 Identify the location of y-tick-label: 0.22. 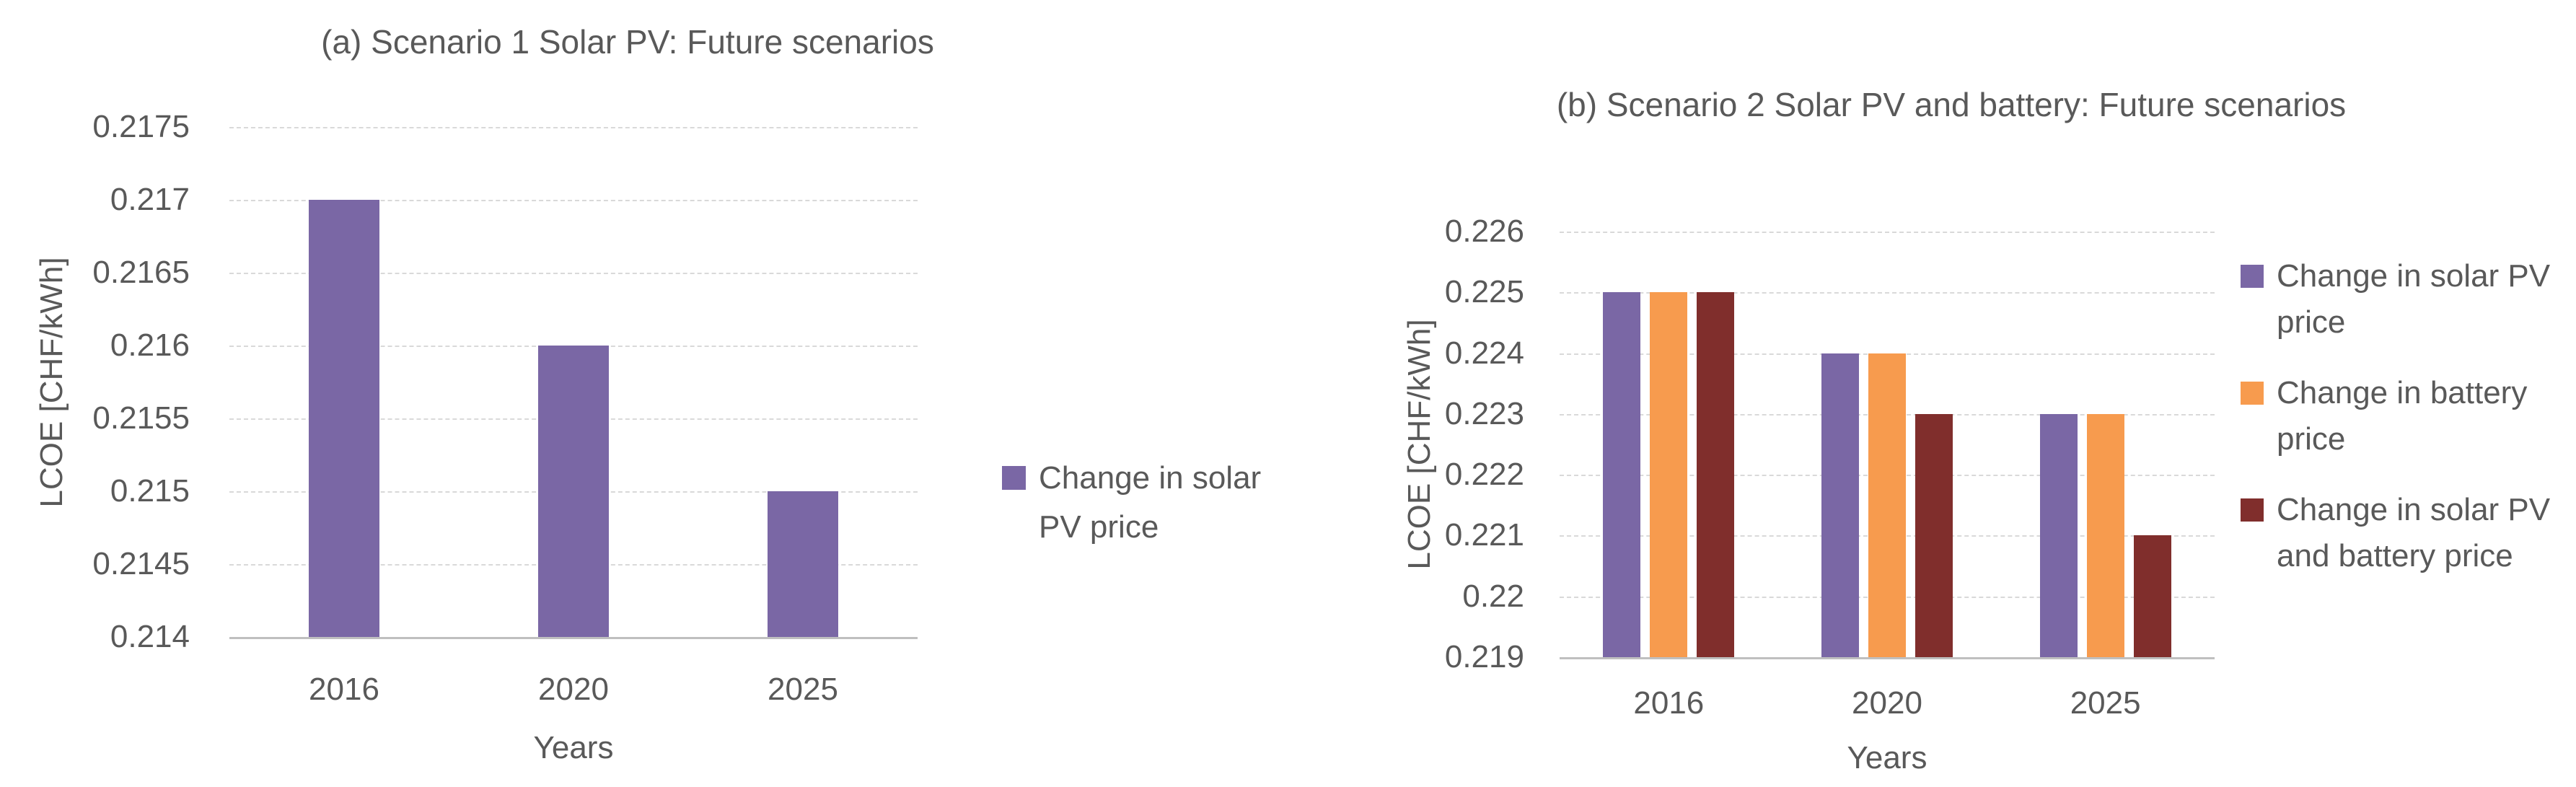
(1493, 596).